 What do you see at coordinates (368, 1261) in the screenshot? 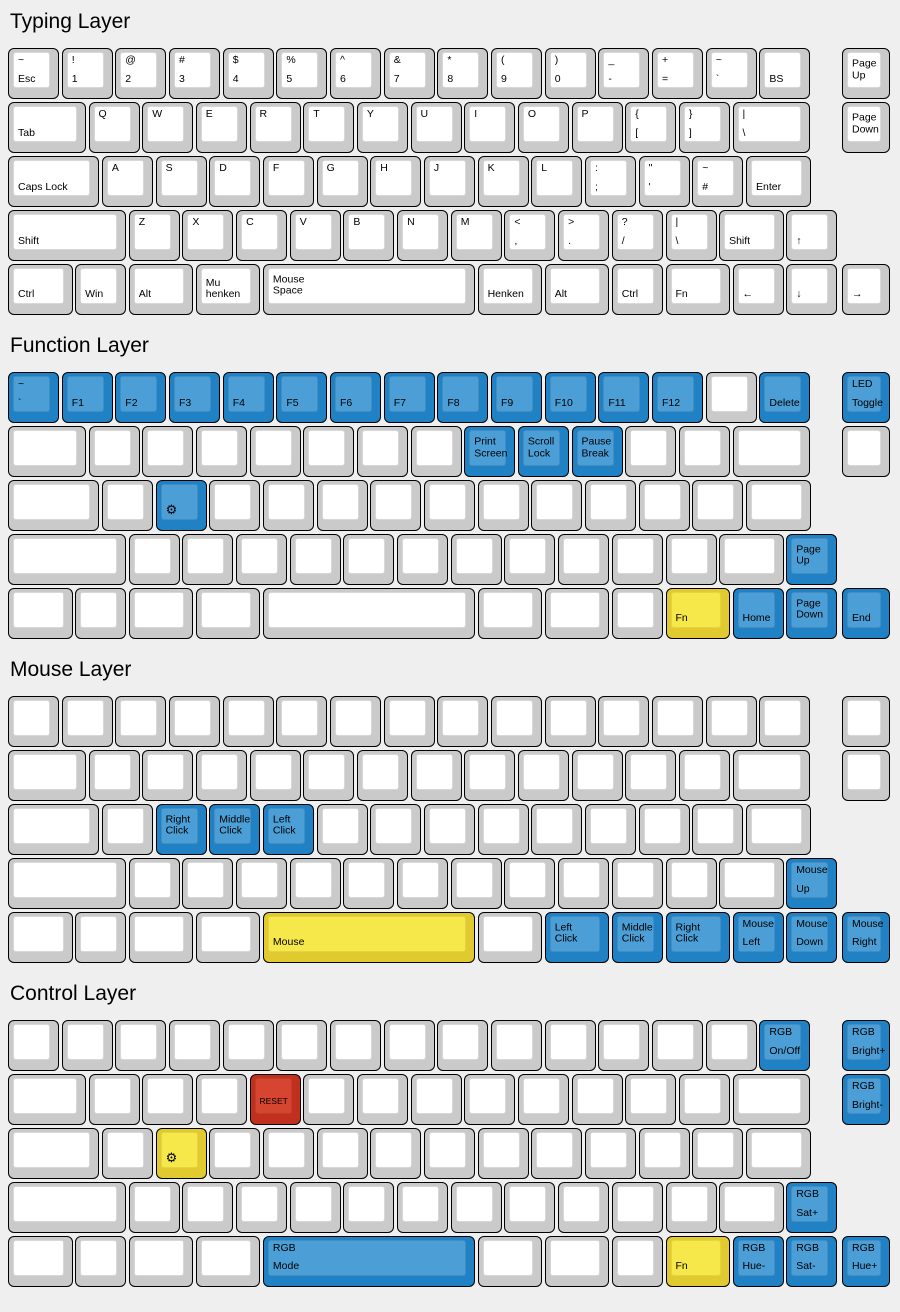
I see `key-rgb-mode: RGB Mode` at bounding box center [368, 1261].